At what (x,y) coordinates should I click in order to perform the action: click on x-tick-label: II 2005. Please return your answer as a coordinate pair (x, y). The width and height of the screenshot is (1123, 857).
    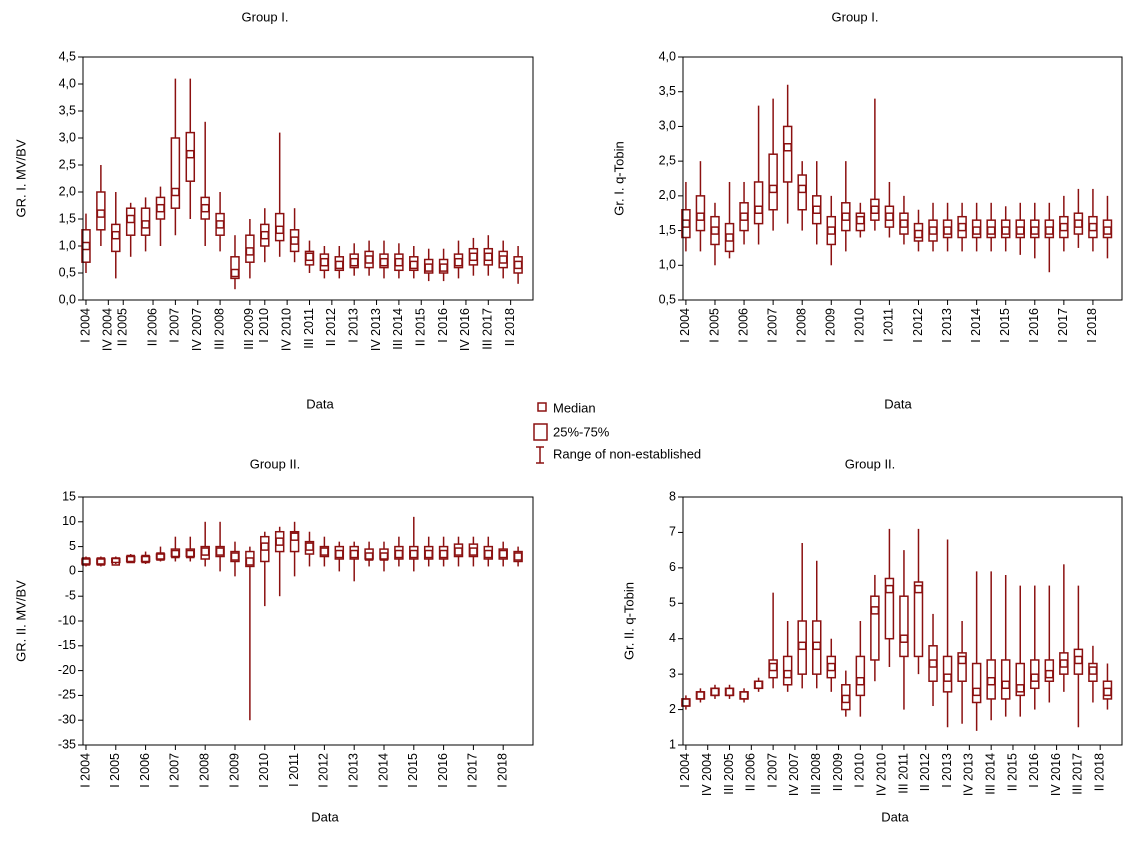
    Looking at the image, I should click on (123, 327).